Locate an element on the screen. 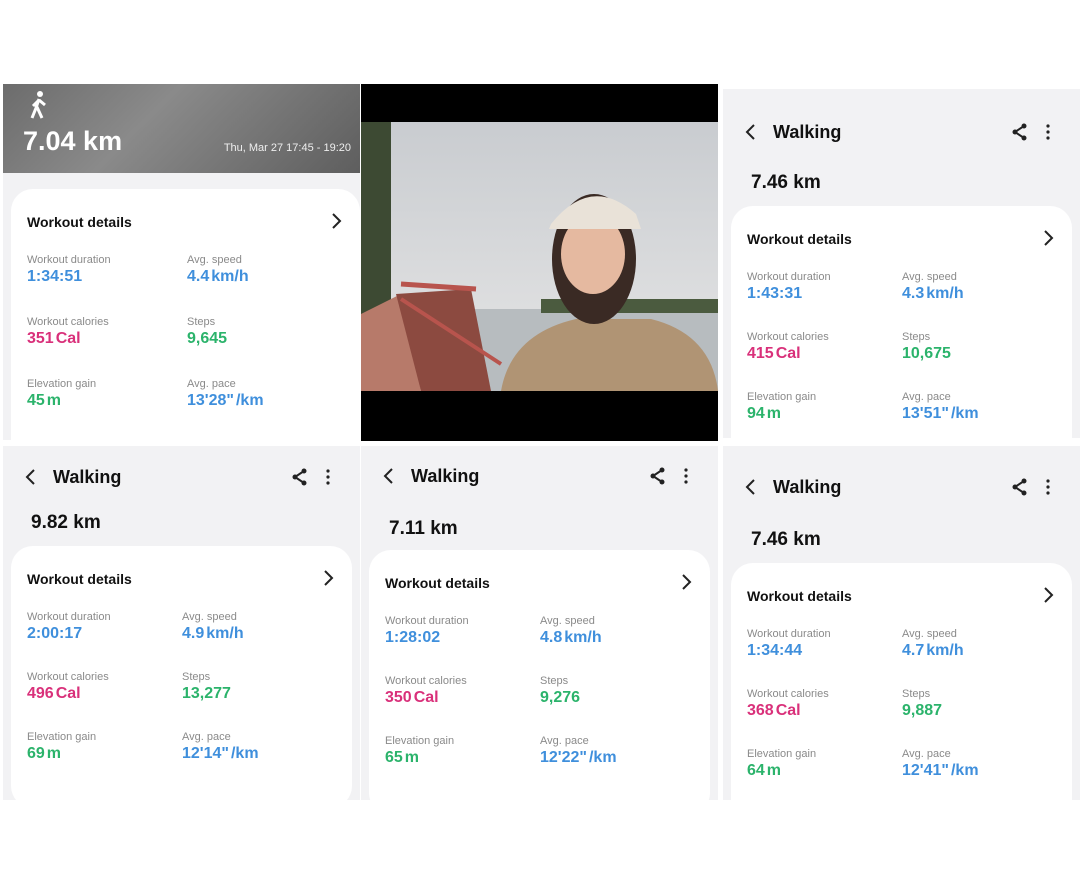 The width and height of the screenshot is (1082, 894). stat-value: 1:43:31 is located at coordinates (774, 294).